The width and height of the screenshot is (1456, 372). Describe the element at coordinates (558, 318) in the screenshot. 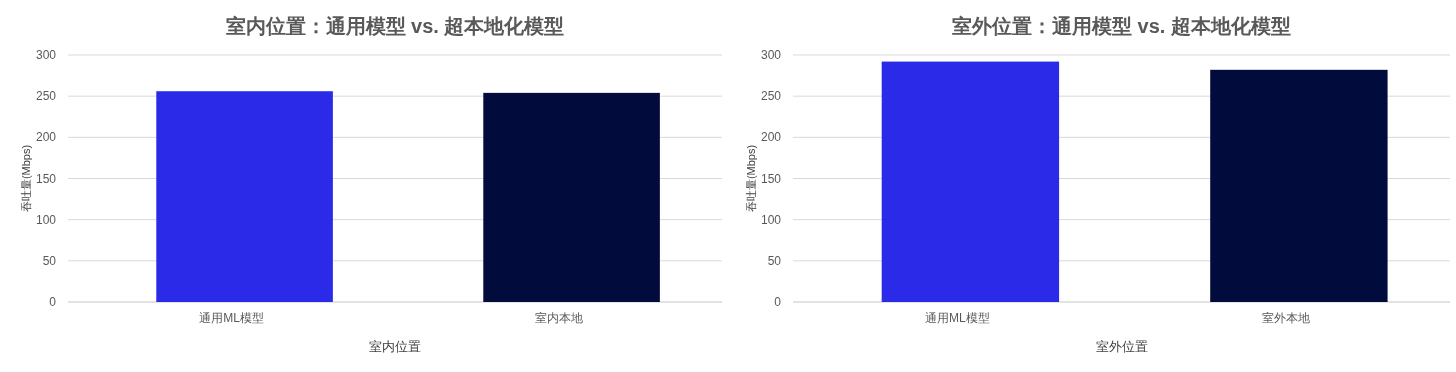

I see `x-tick-label: 室内本地` at that location.